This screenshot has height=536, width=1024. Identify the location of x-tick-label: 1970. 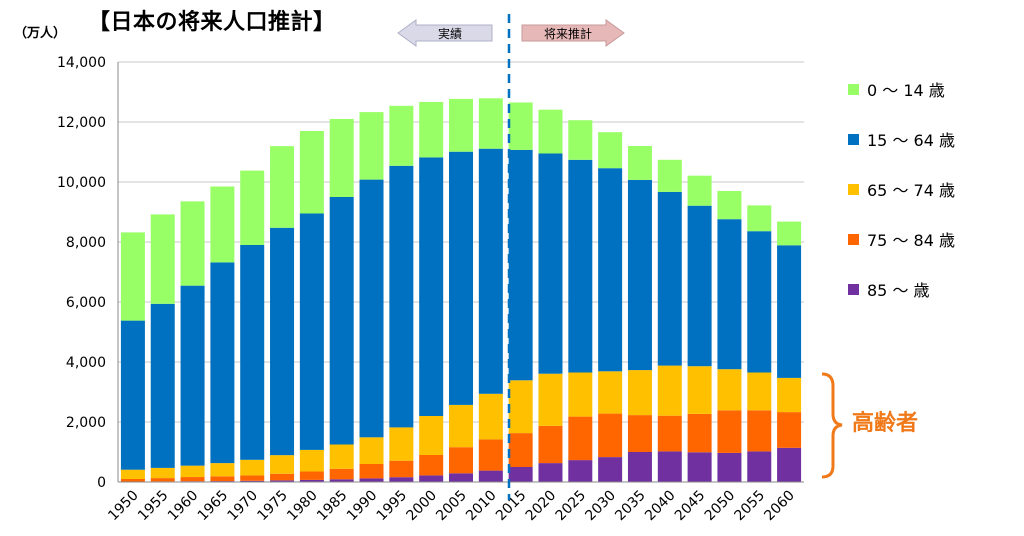
(243, 506).